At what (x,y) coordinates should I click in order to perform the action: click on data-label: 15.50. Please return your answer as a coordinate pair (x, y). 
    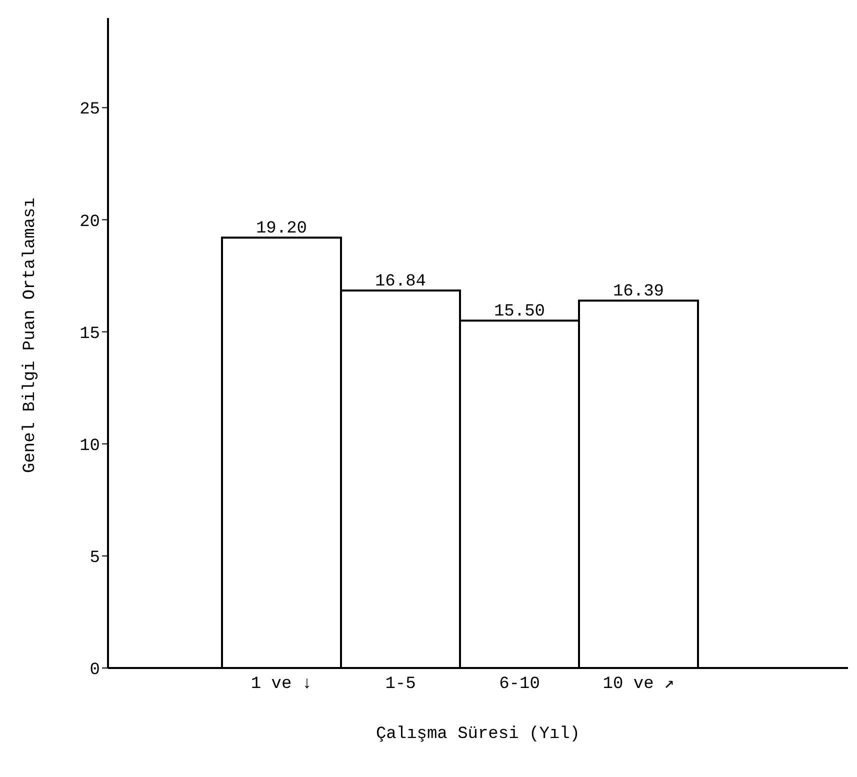
    Looking at the image, I should click on (520, 312).